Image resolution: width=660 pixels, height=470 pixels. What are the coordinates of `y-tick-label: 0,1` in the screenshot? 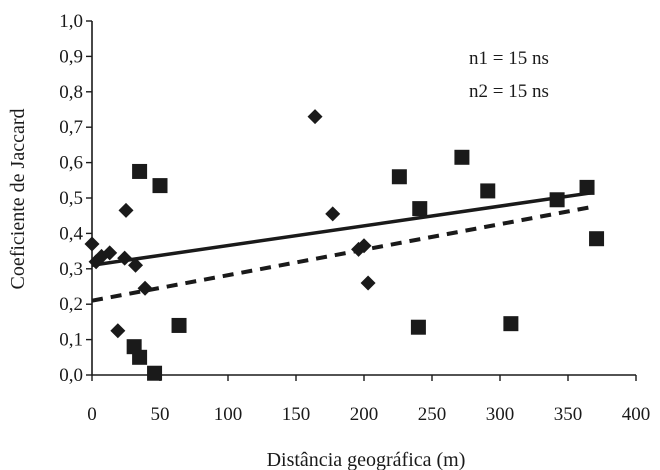 It's located at (71, 340).